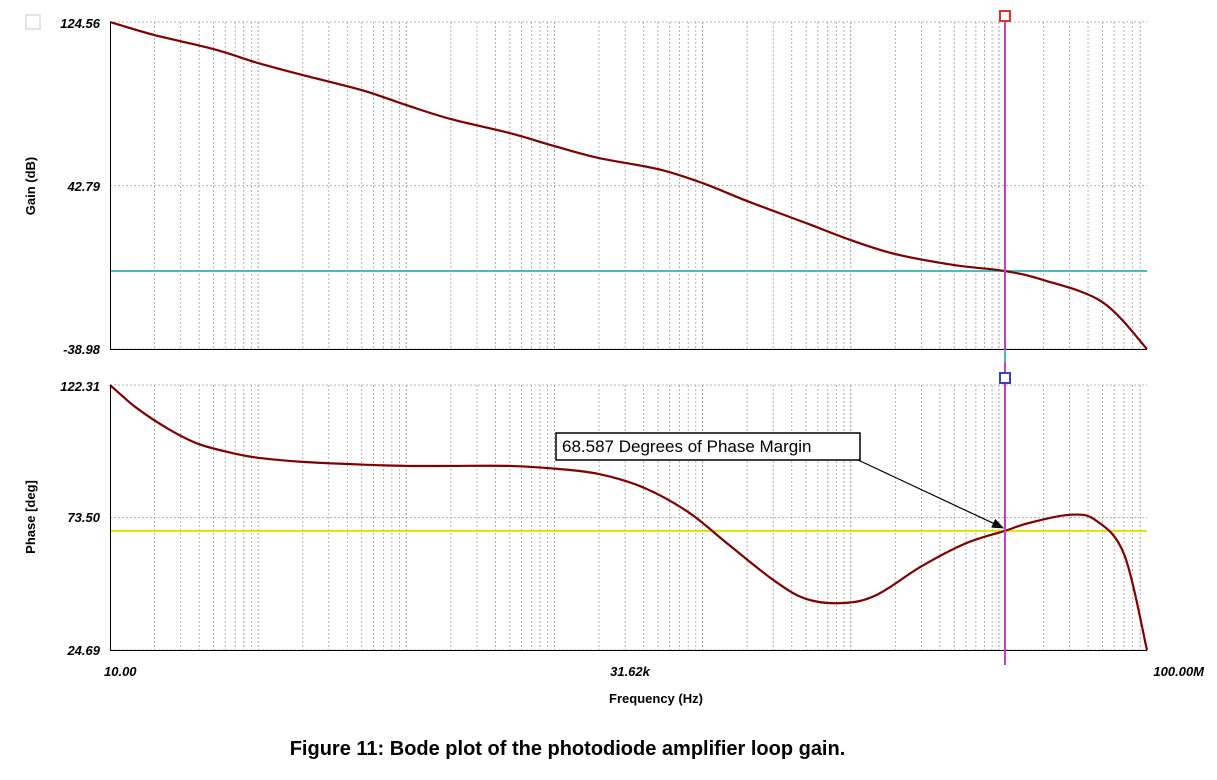  What do you see at coordinates (780, 480) in the screenshot?
I see `phase-margin-annotation: 68.587 Degrees of Phase Margin` at bounding box center [780, 480].